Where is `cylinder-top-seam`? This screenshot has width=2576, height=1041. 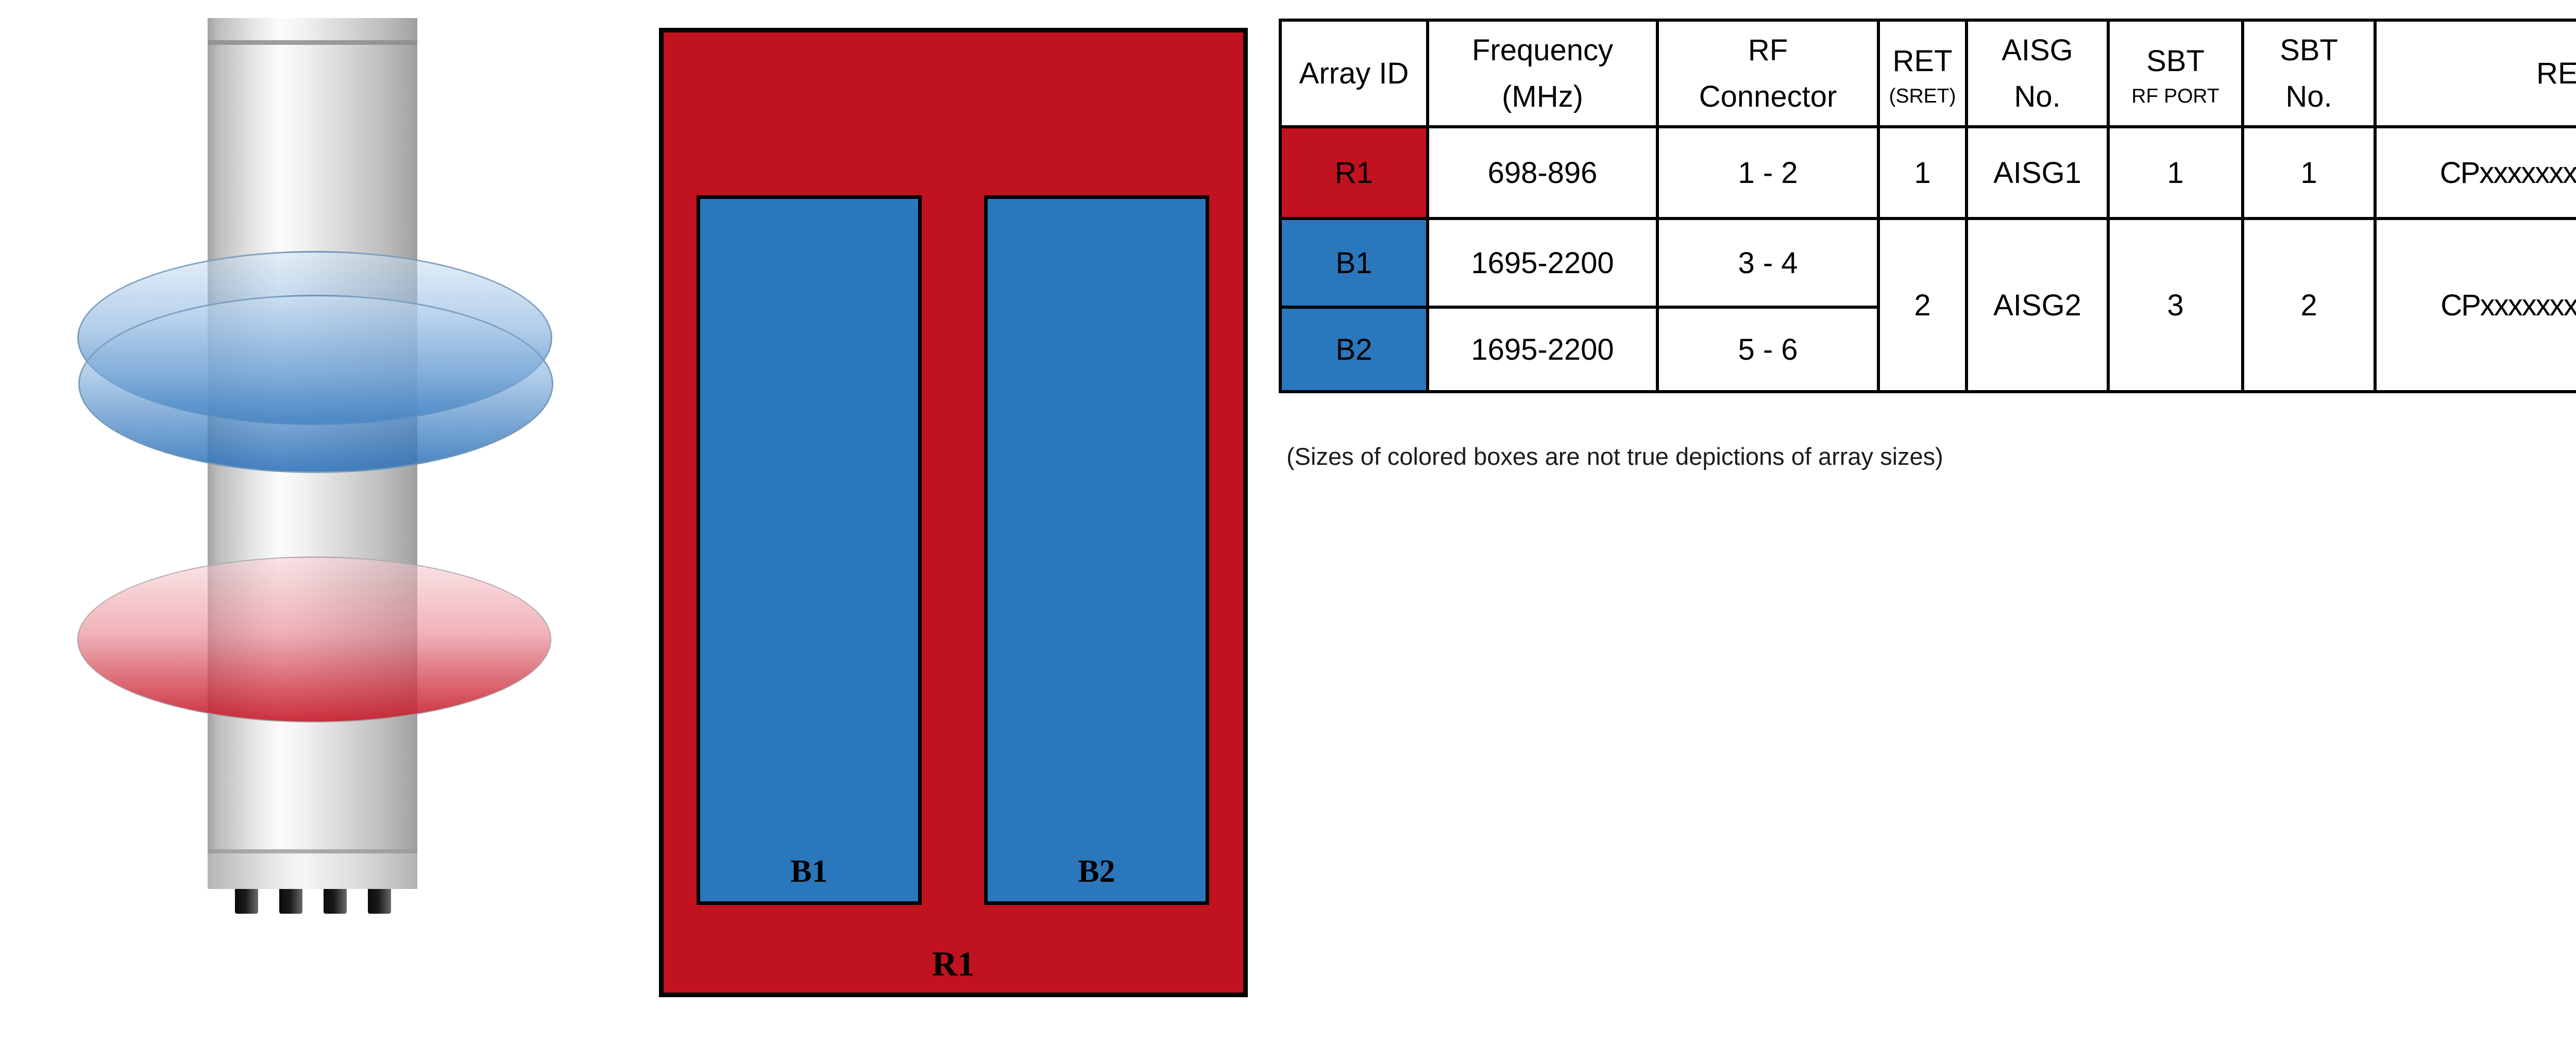 cylinder-top-seam is located at coordinates (312, 42).